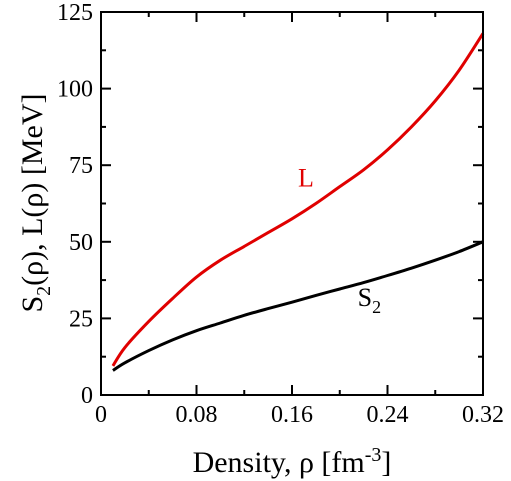 The height and width of the screenshot is (481, 511). I want to click on y-tick-label: 125, so click(75, 13).